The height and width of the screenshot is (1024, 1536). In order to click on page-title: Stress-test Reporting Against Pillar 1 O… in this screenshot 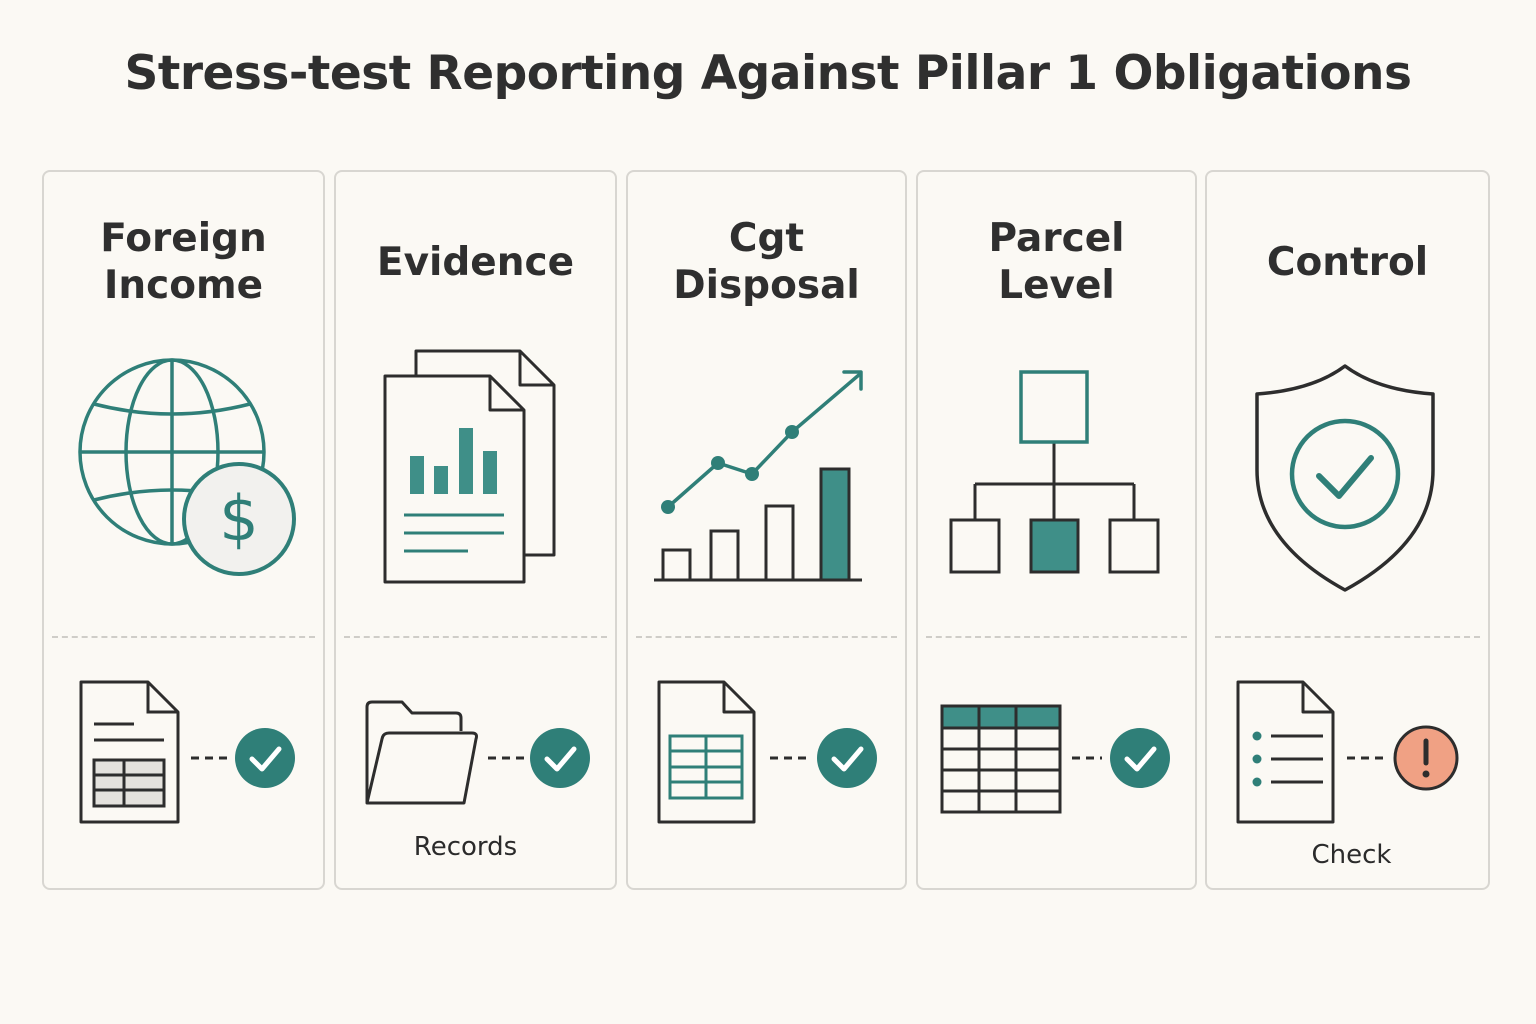, I will do `click(768, 73)`.